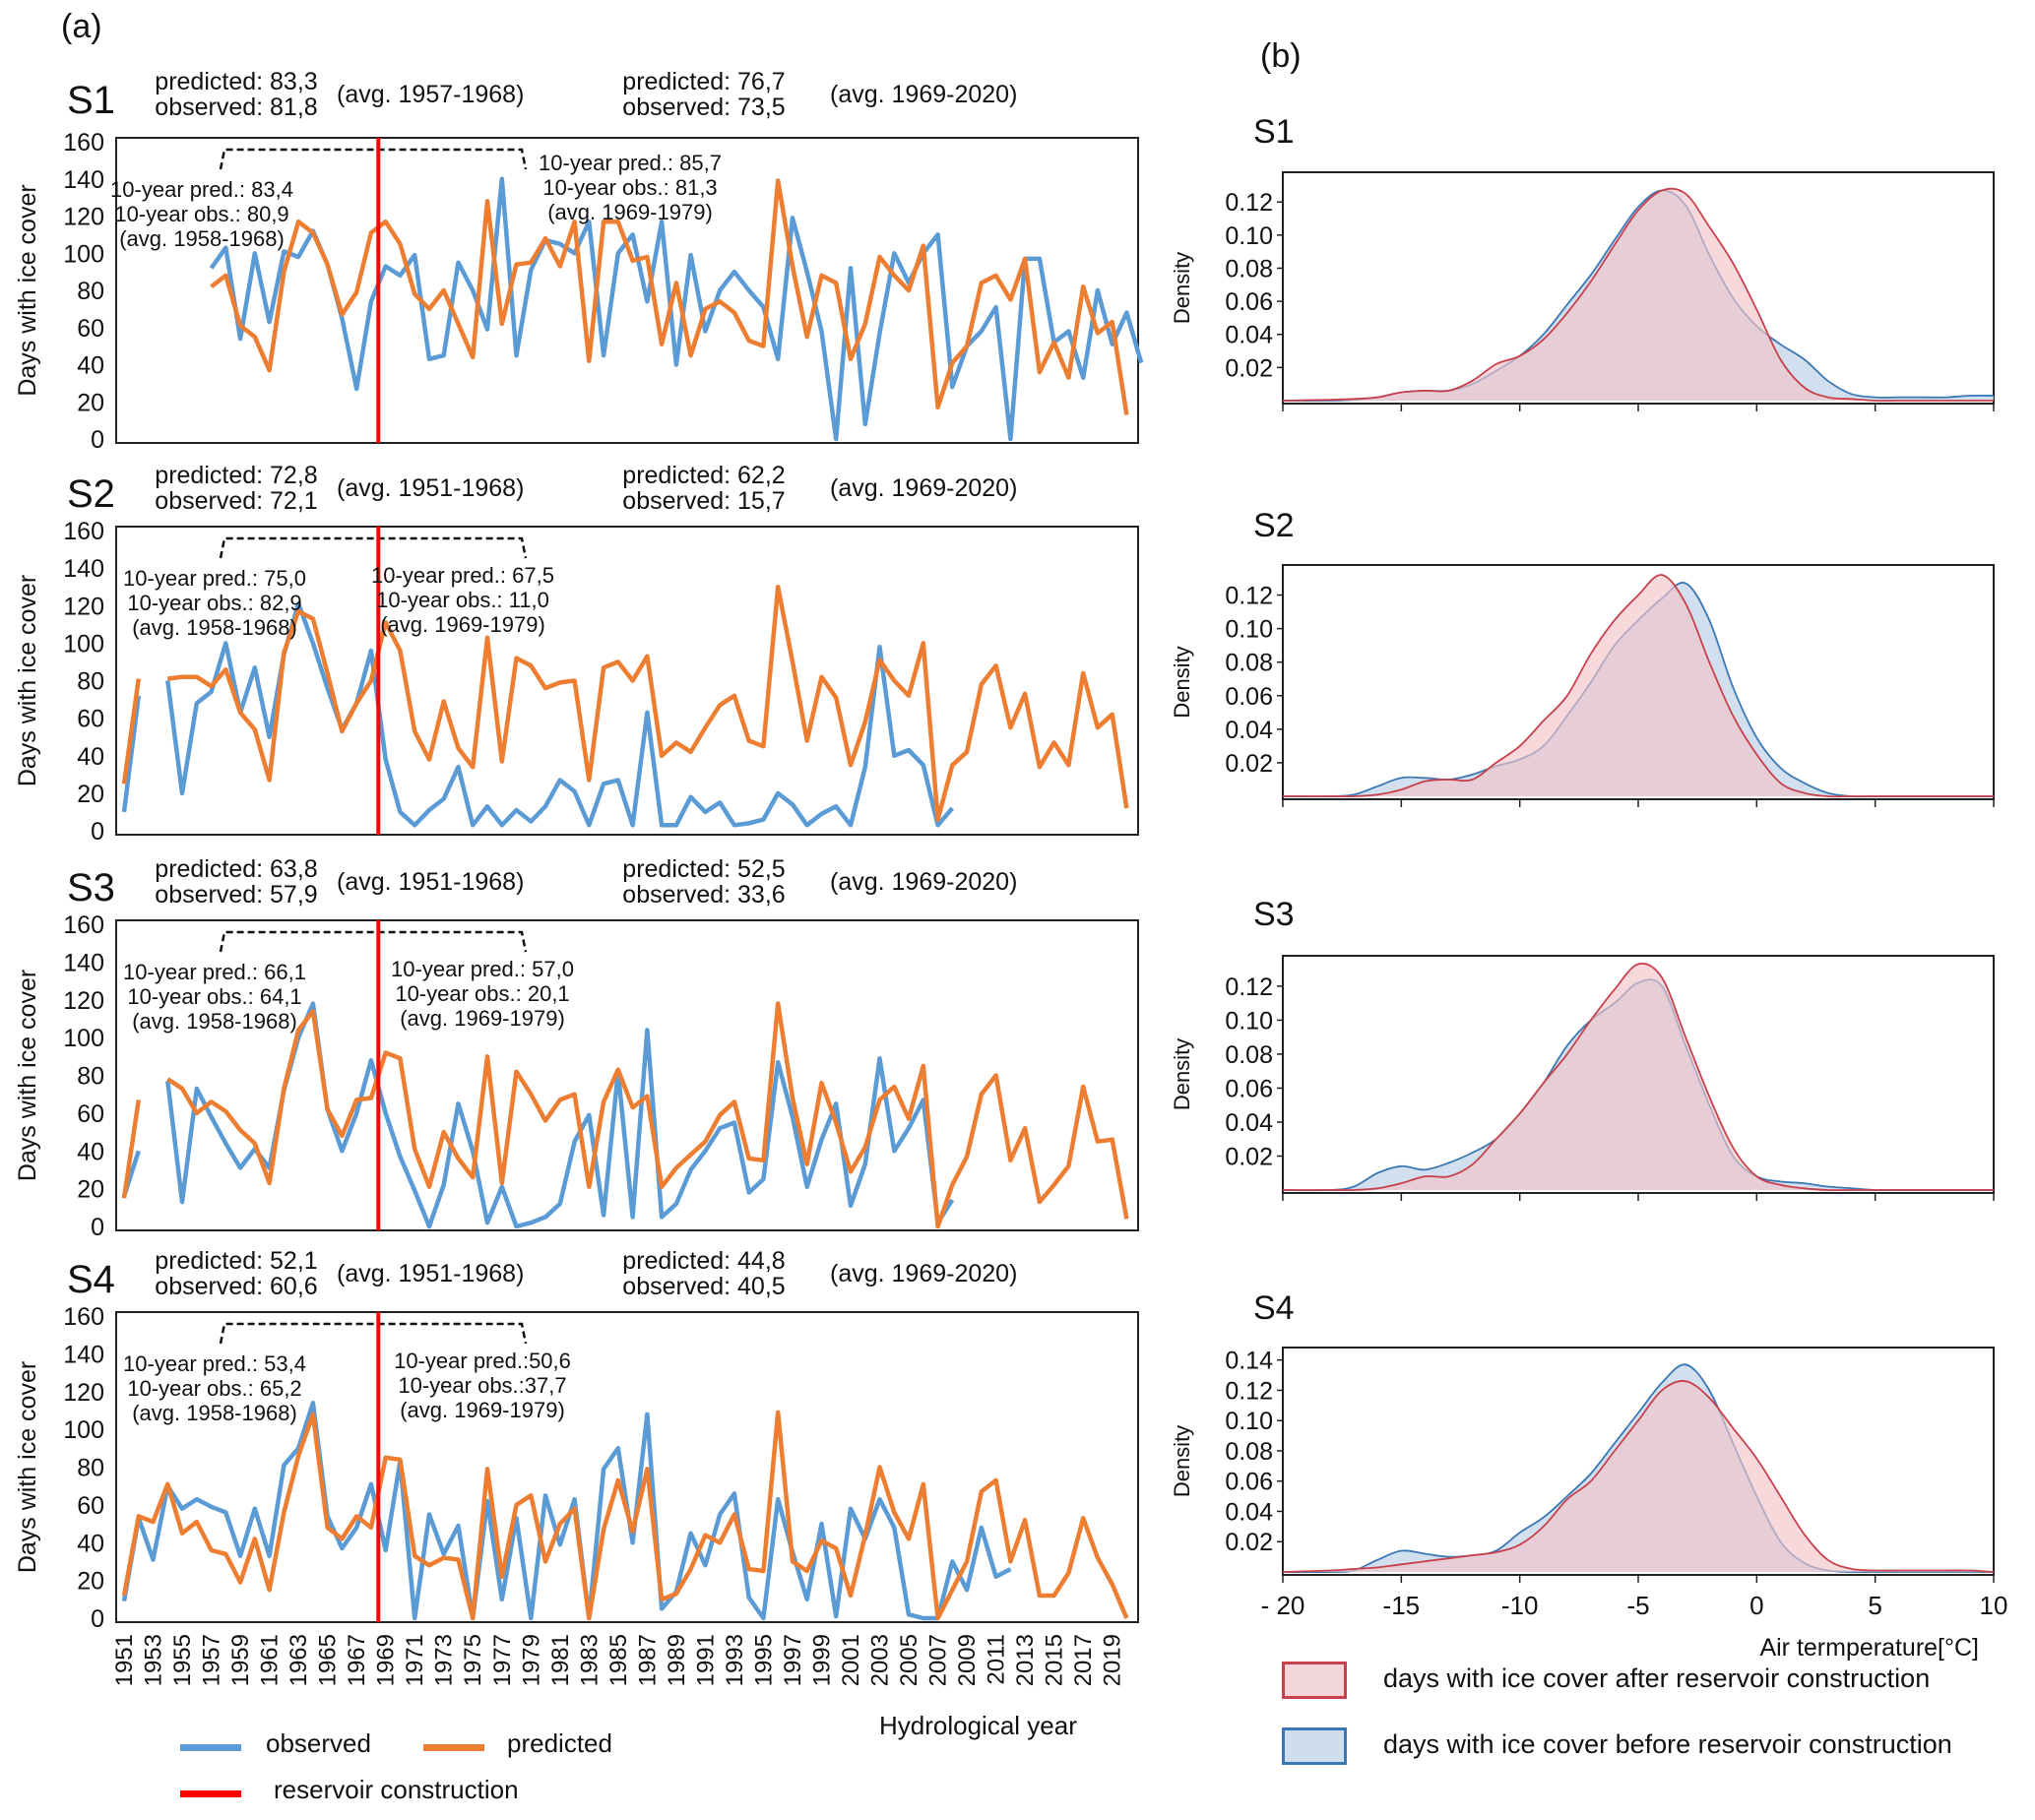 The width and height of the screenshot is (2035, 1820). I want to click on ten-year-after-text: 10-year obs.:37,7, so click(482, 1385).